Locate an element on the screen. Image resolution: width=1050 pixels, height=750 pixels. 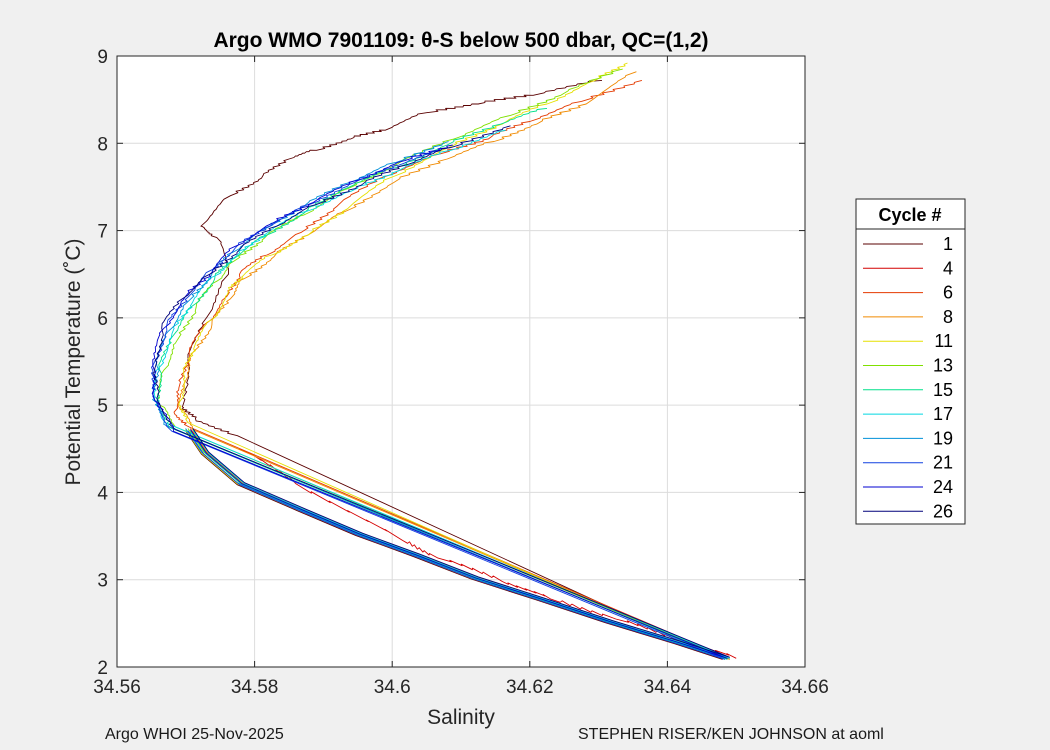
x-tick-label: 34.6 is located at coordinates (392, 687).